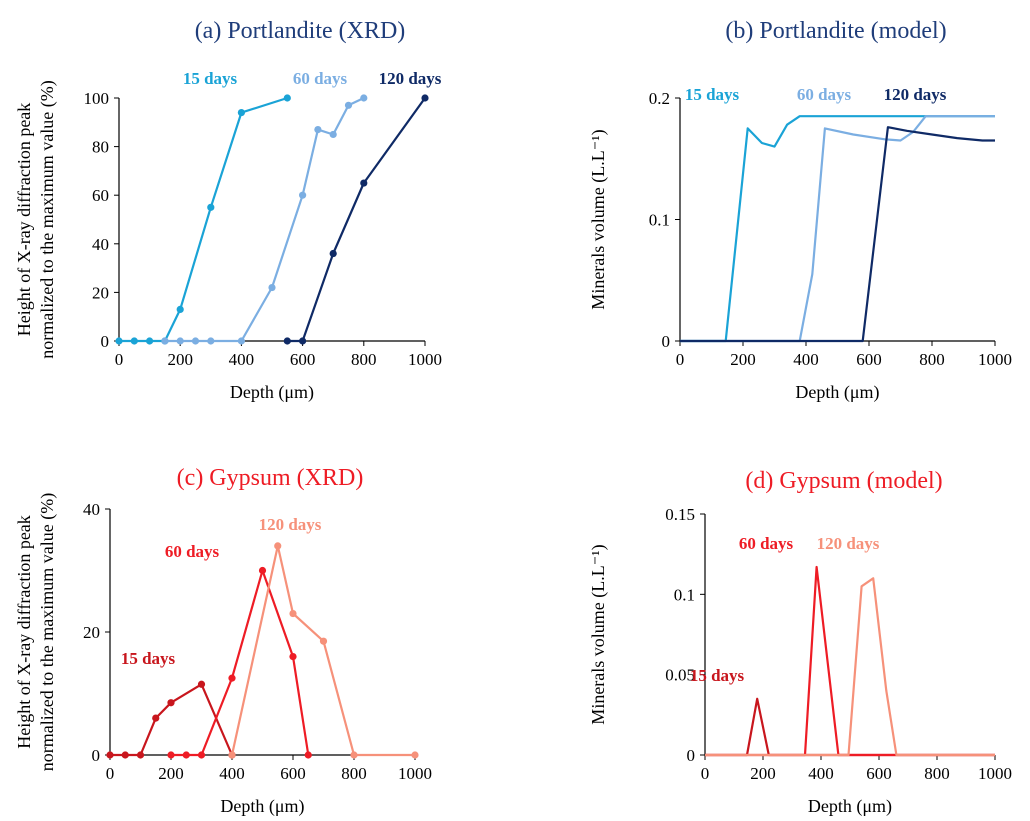  I want to click on y-tick-label: 0.05, so click(680, 675).